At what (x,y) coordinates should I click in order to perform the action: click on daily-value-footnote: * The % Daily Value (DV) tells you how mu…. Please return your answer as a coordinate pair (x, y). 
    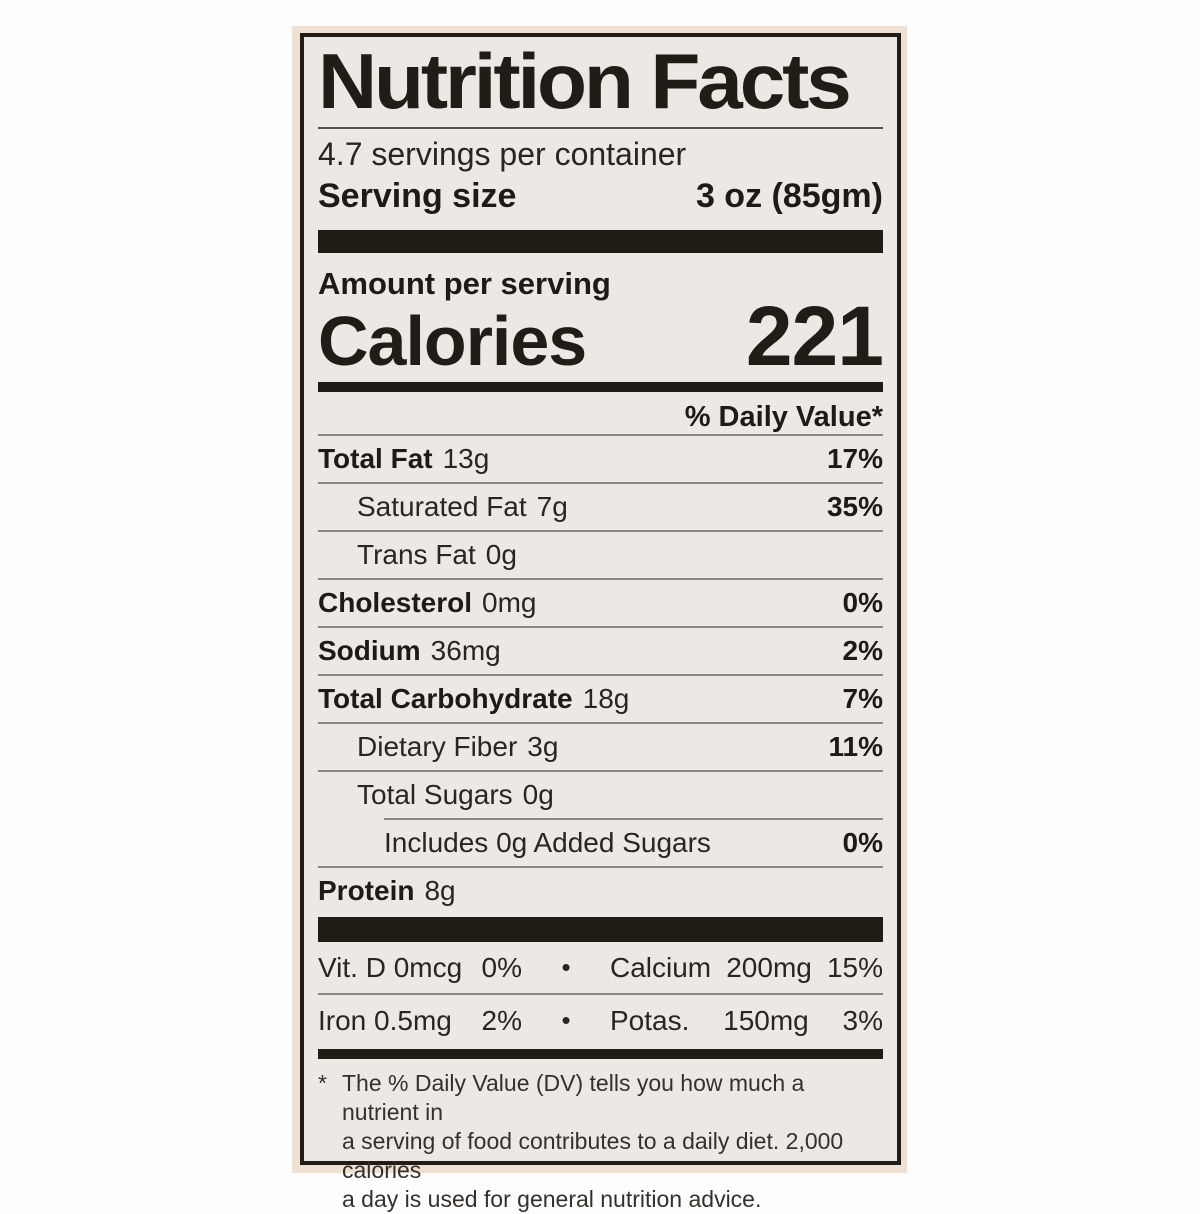
    Looking at the image, I should click on (600, 1141).